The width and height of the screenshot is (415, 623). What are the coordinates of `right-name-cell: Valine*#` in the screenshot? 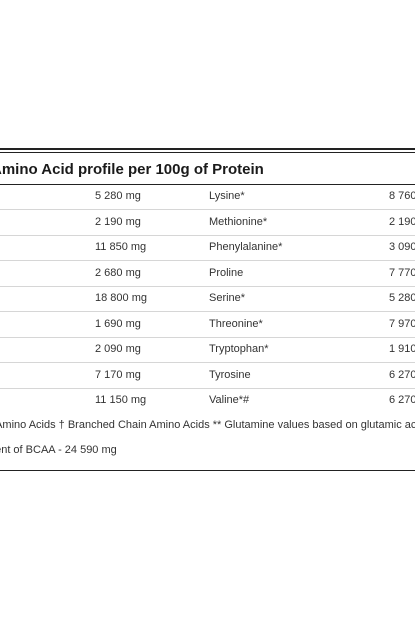 It's located at (229, 400).